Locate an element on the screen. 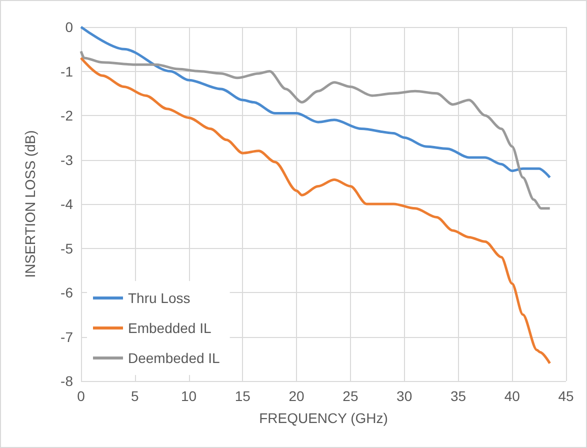 The image size is (587, 448). y-tick-label: -5 is located at coordinates (67, 248).